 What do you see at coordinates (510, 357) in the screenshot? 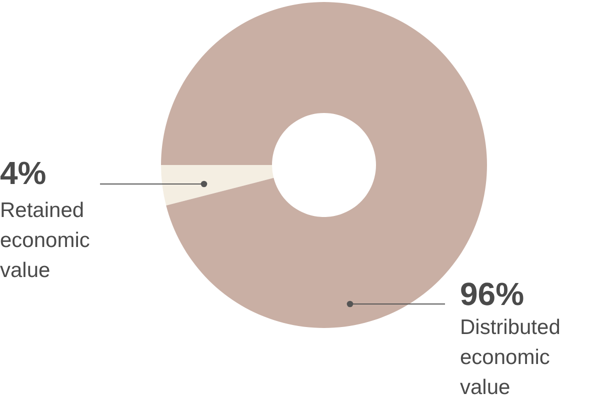
I see `slice-label: Distributed economic value` at bounding box center [510, 357].